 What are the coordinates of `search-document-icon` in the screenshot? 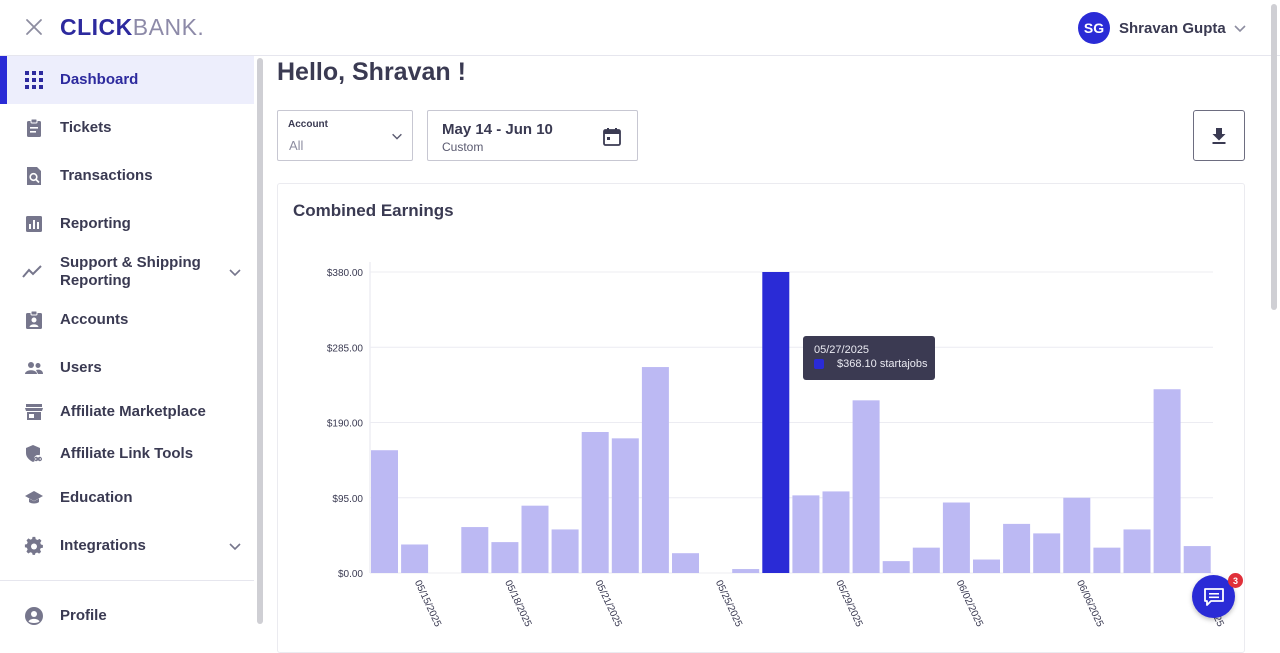 It's located at (34, 176).